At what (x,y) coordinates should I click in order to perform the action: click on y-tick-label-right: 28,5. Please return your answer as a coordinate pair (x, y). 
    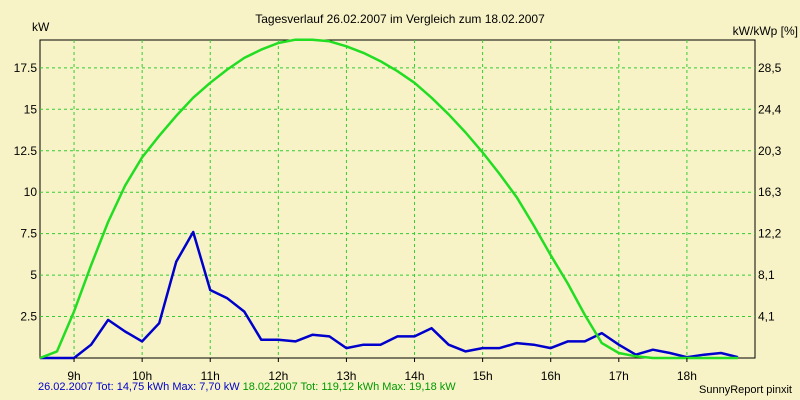
    Looking at the image, I should click on (770, 68).